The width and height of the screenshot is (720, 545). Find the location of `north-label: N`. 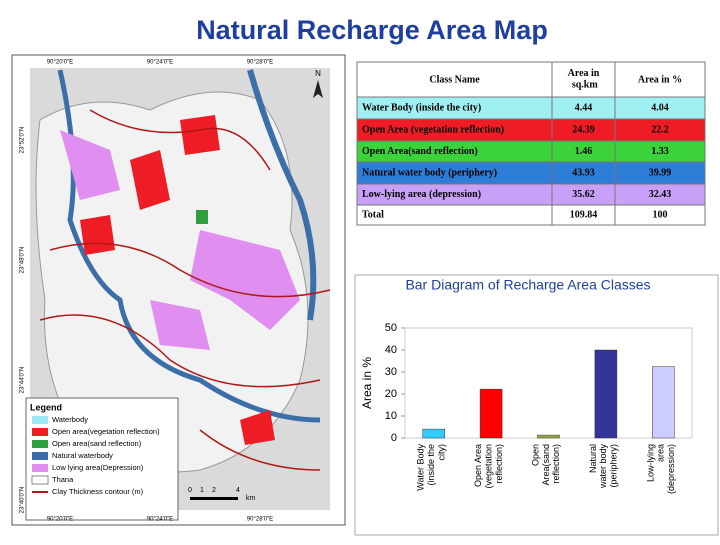

north-label: N is located at coordinates (318, 73).